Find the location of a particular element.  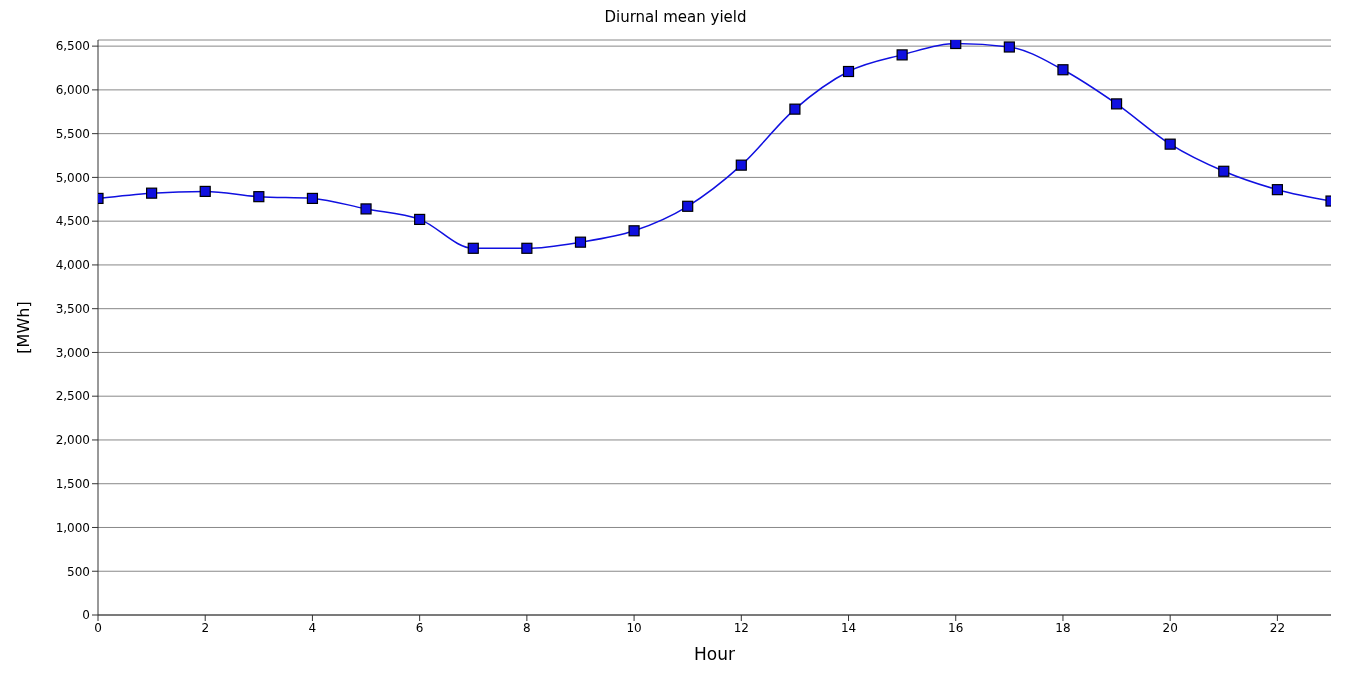

x-tick-label: 14 is located at coordinates (848, 627).